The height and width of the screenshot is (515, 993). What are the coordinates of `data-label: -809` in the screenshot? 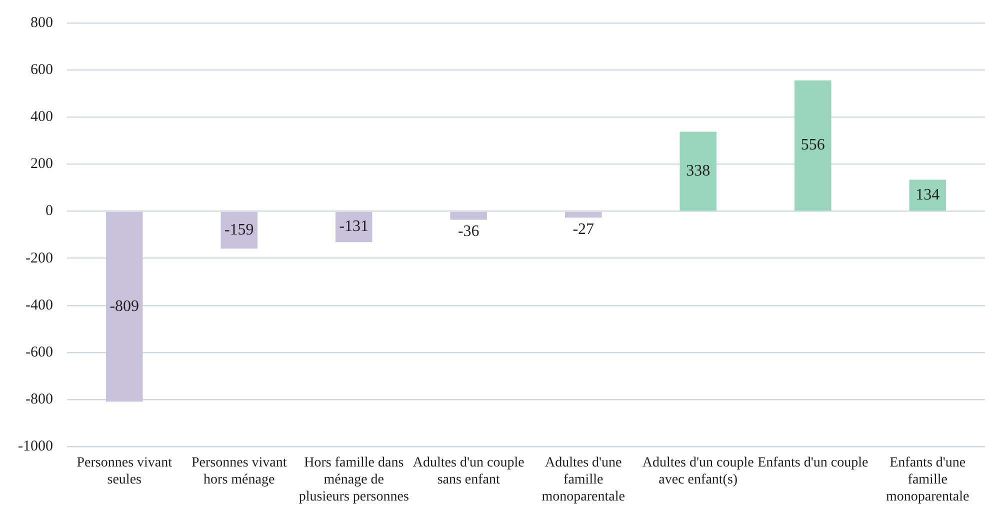 It's located at (125, 306).